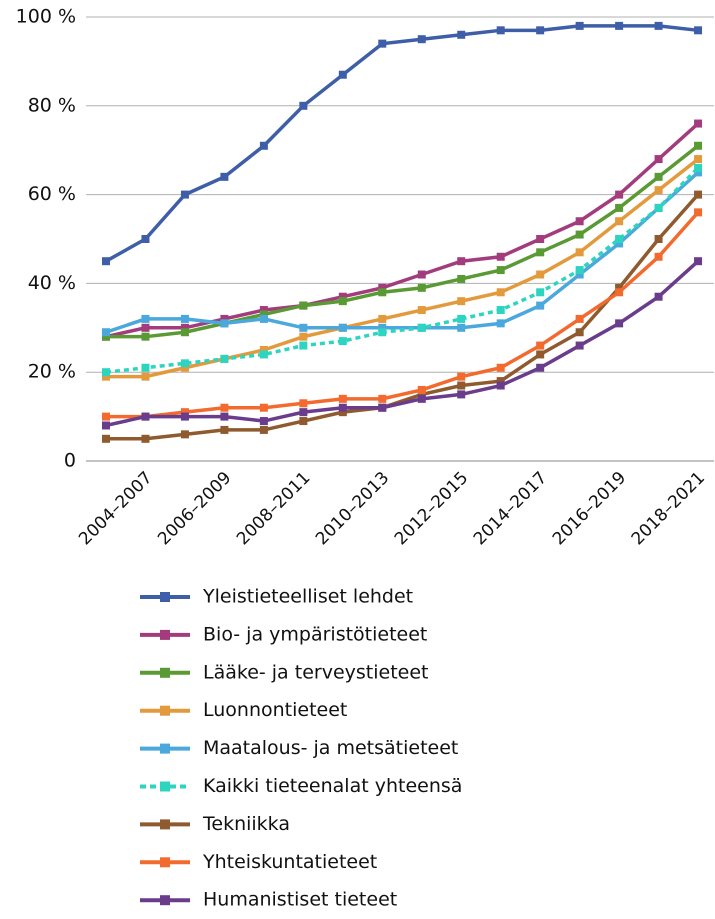  I want to click on y-tick-label: 20 %, so click(52, 372).